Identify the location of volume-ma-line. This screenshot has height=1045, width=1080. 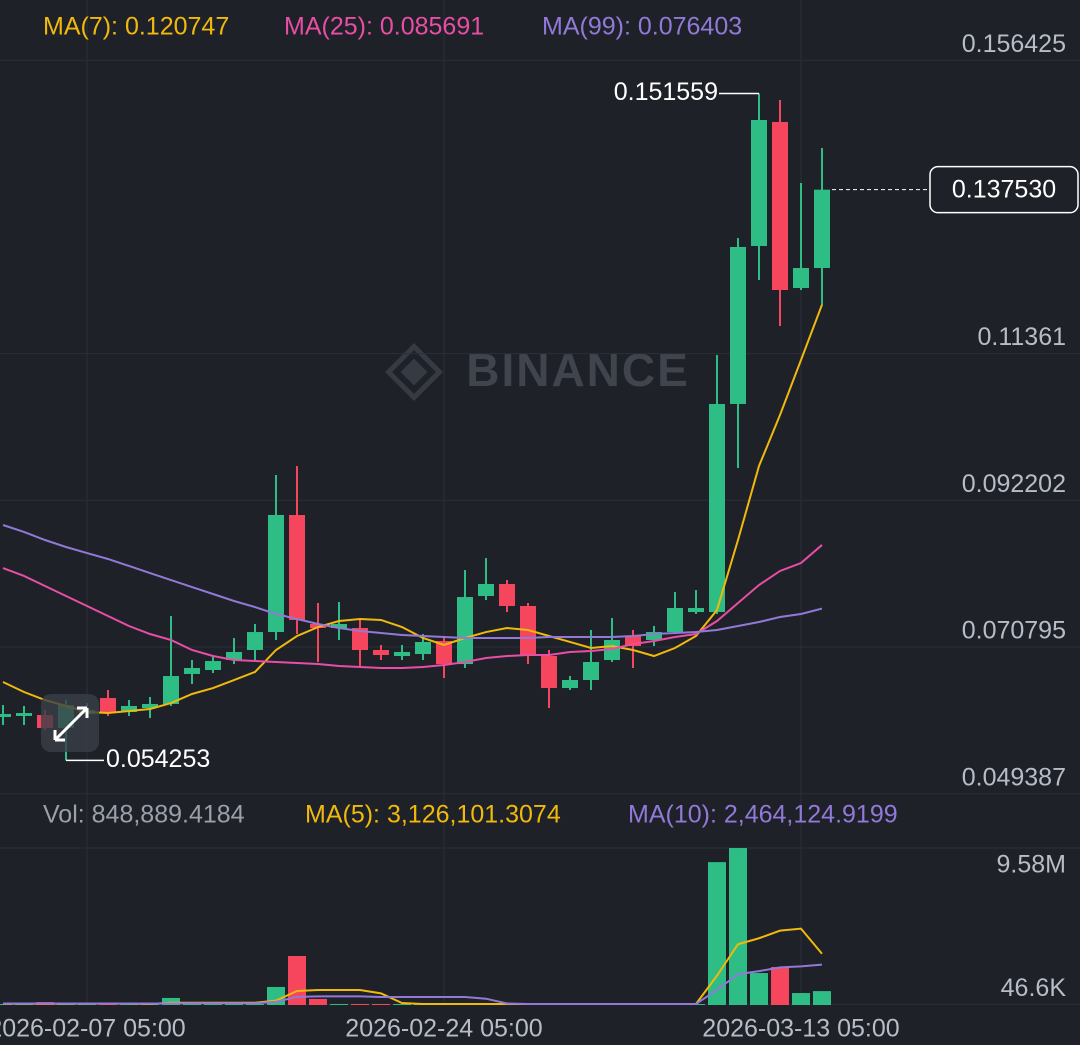
(413, 984).